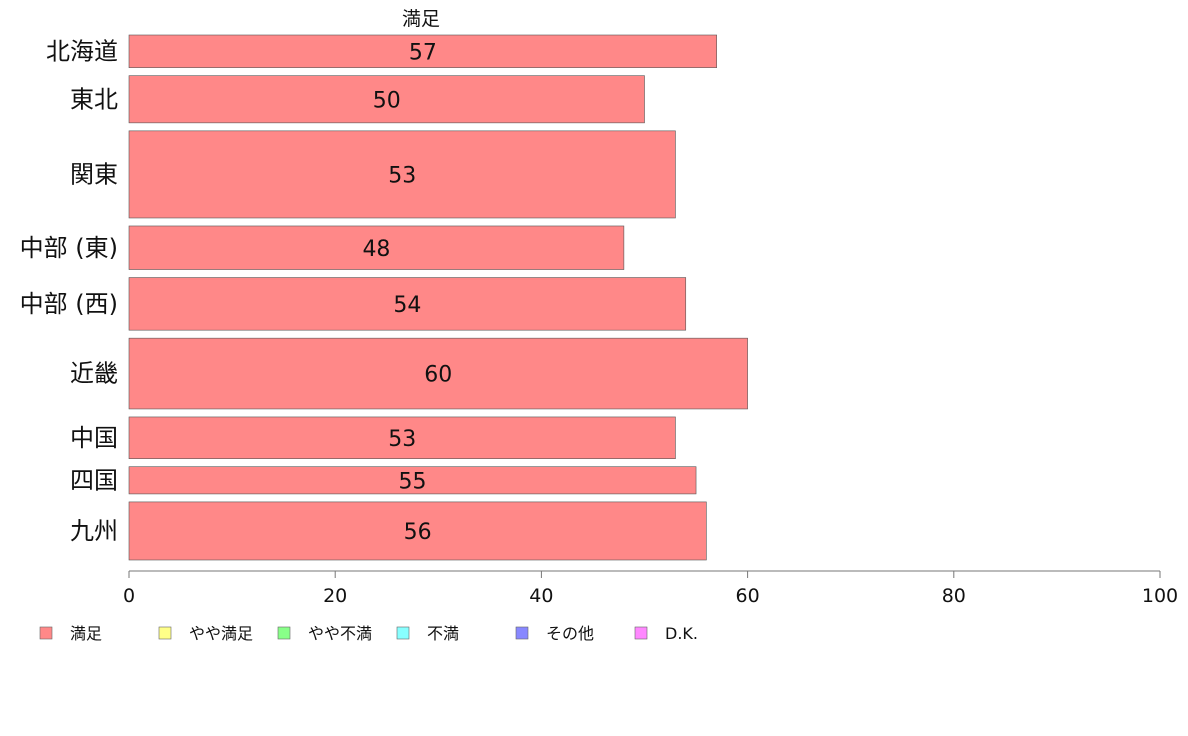 The width and height of the screenshot is (1188, 736). Describe the element at coordinates (69, 248) in the screenshot. I see `category-label: 中部 (東)` at that location.